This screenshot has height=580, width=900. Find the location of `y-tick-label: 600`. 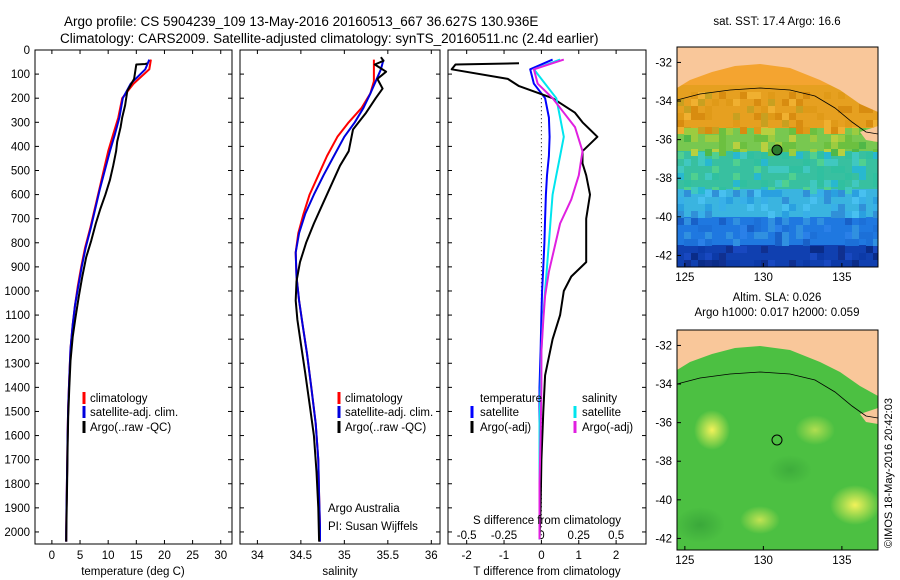

y-tick-label: 600 is located at coordinates (20, 196).